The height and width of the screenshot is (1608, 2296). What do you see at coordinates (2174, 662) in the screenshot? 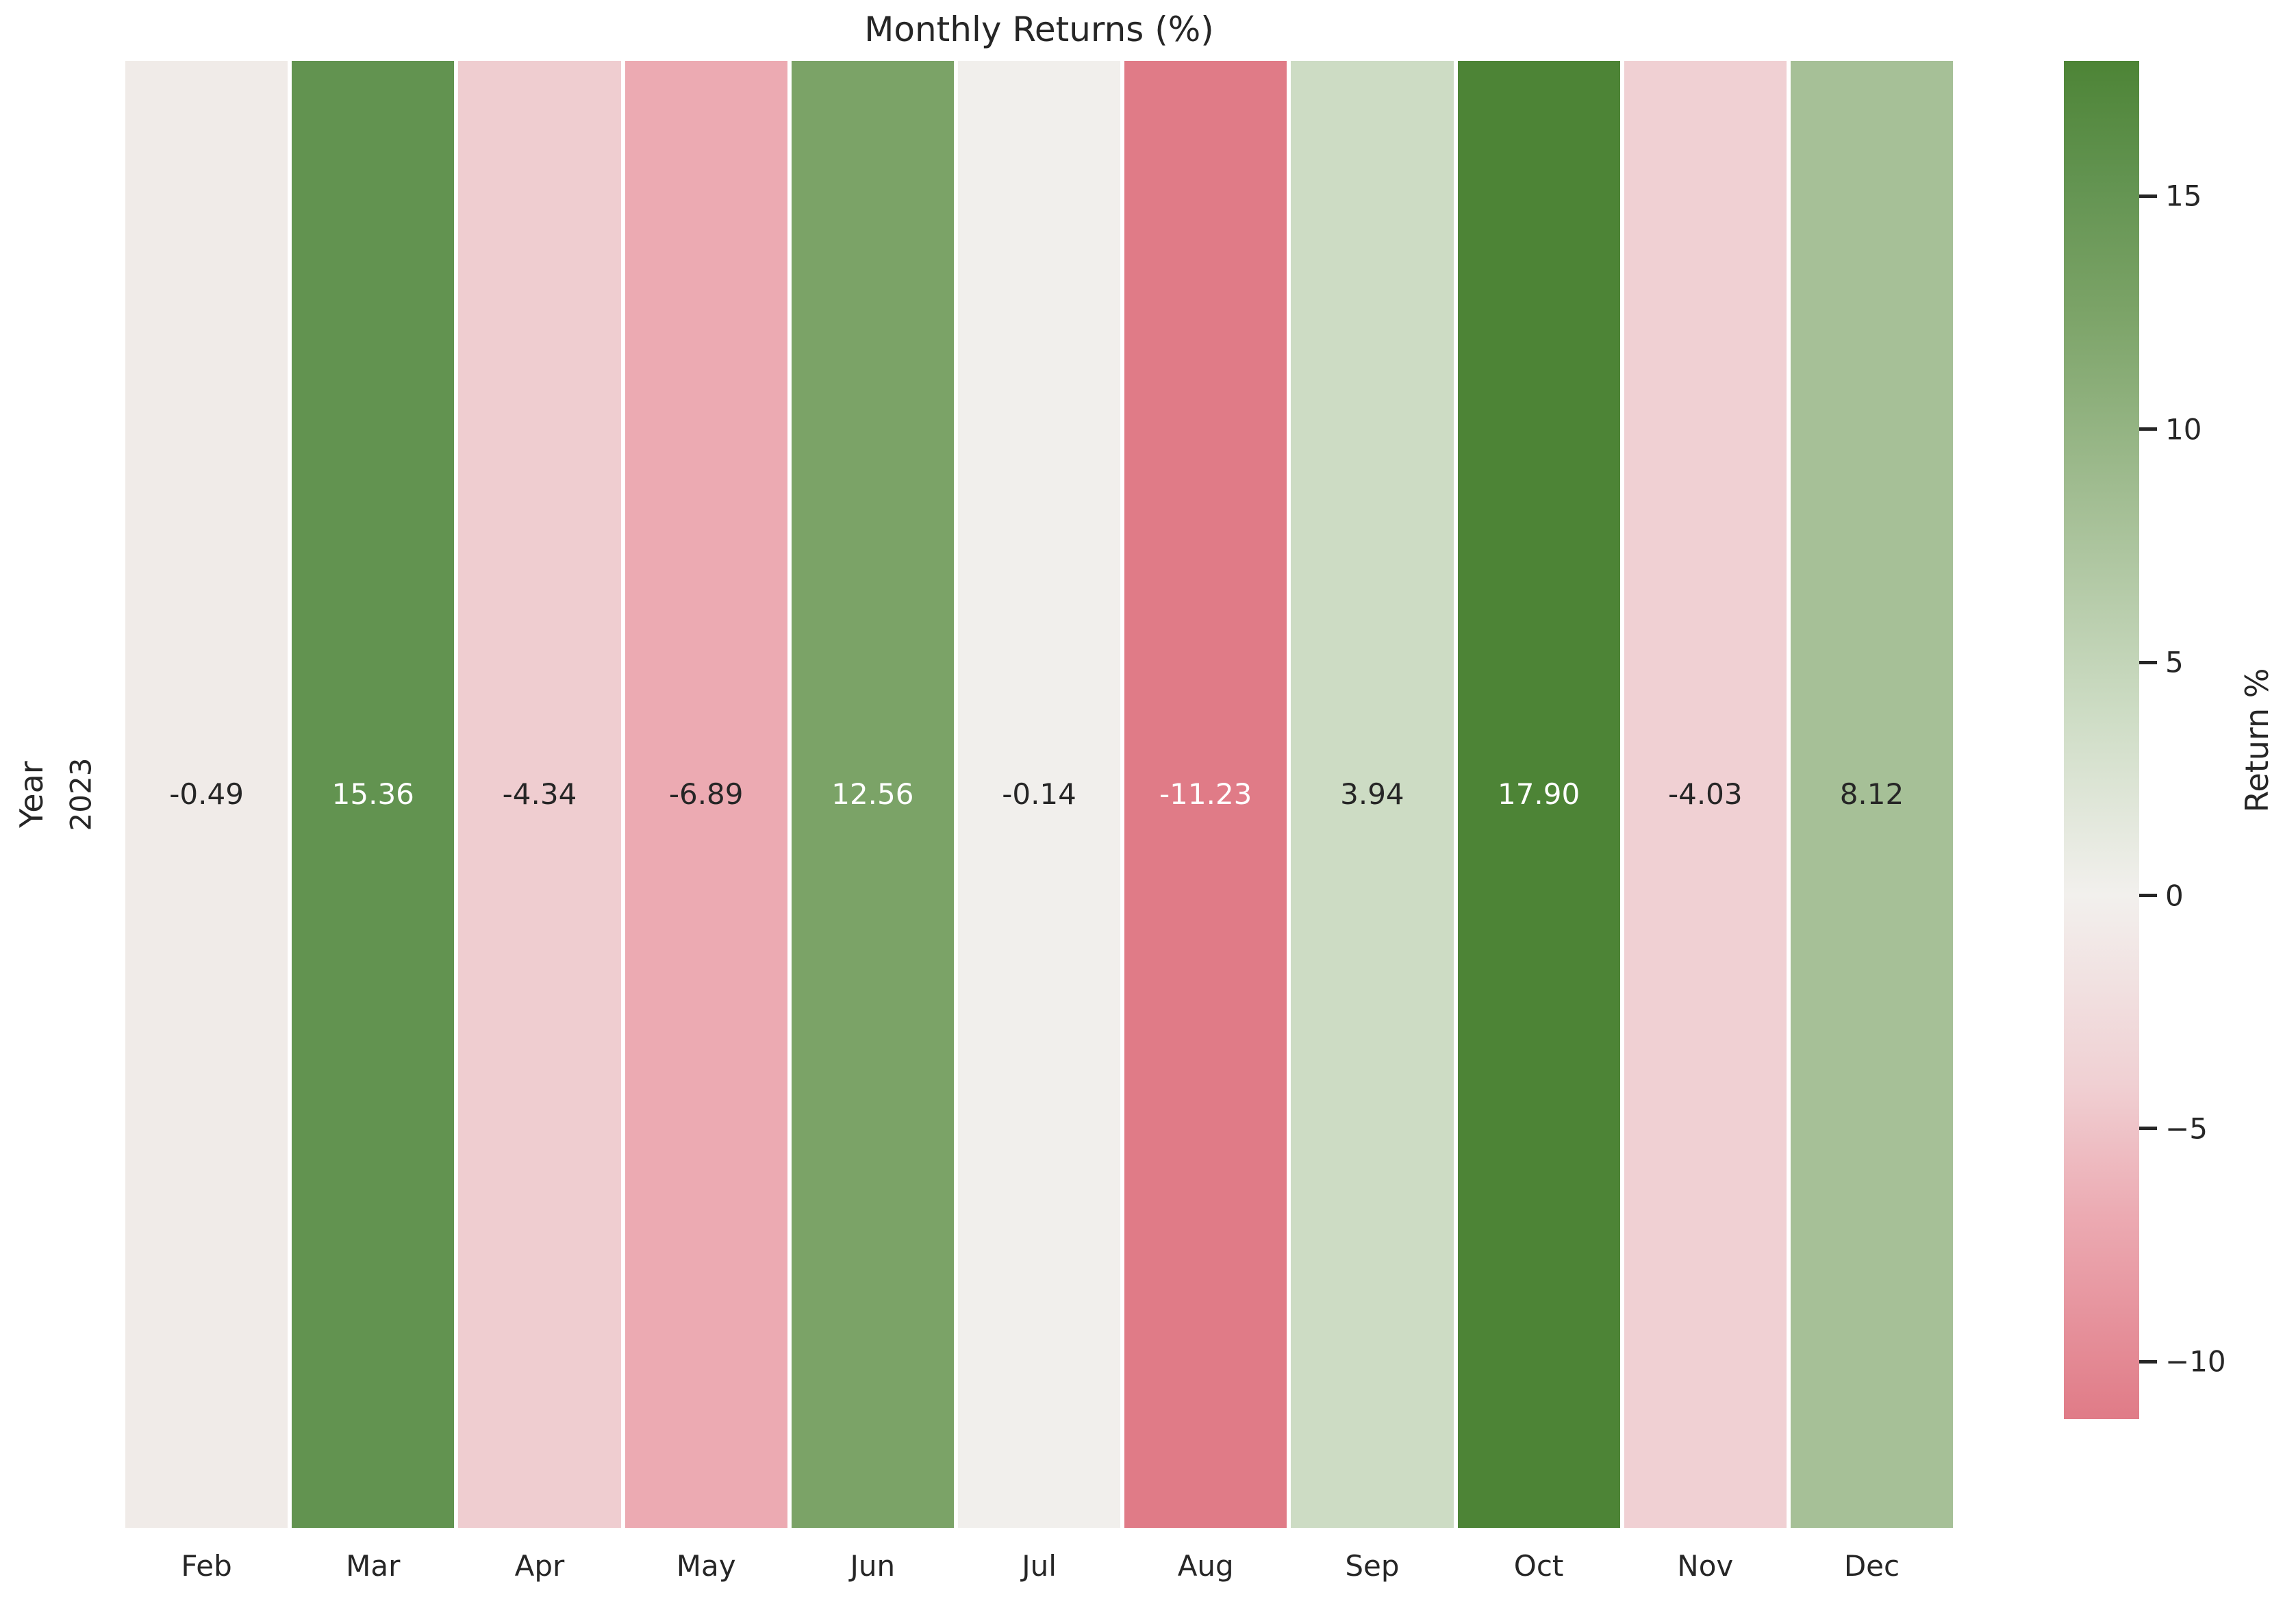
I see `colorbar-tick-label: 5` at bounding box center [2174, 662].